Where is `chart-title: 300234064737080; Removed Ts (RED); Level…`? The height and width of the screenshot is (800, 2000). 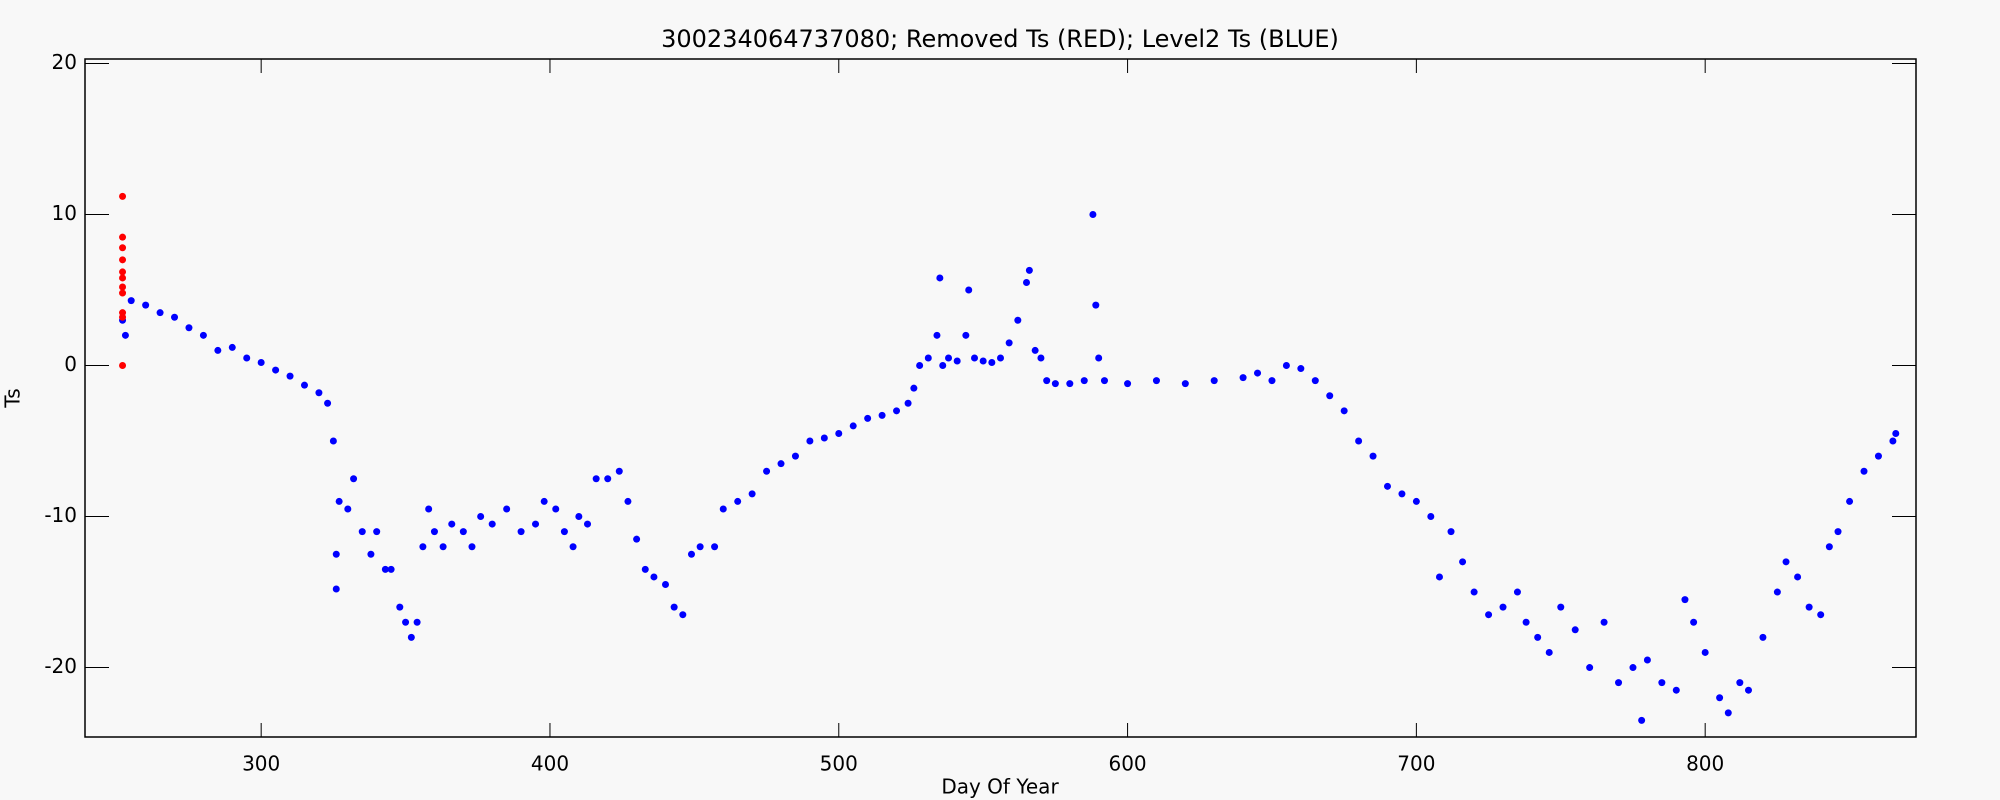
chart-title: 300234064737080; Removed Ts (RED); Level… is located at coordinates (1000, 39).